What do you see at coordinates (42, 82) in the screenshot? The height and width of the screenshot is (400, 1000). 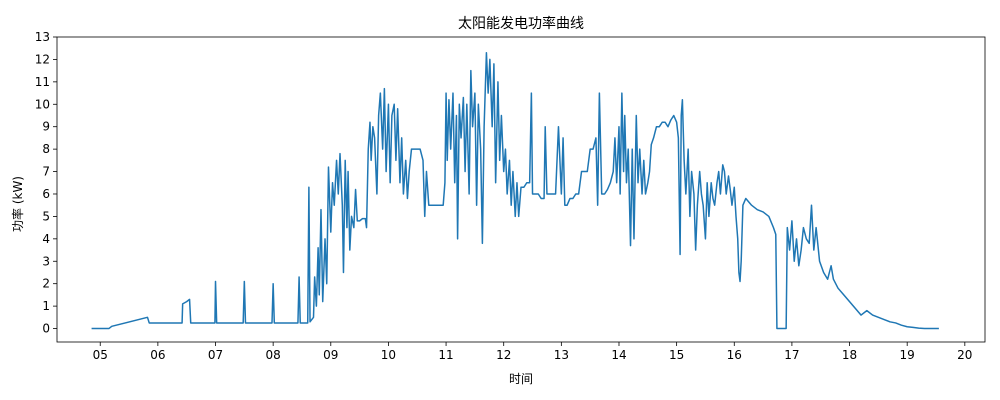 I see `y-tick-label: 11` at bounding box center [42, 82].